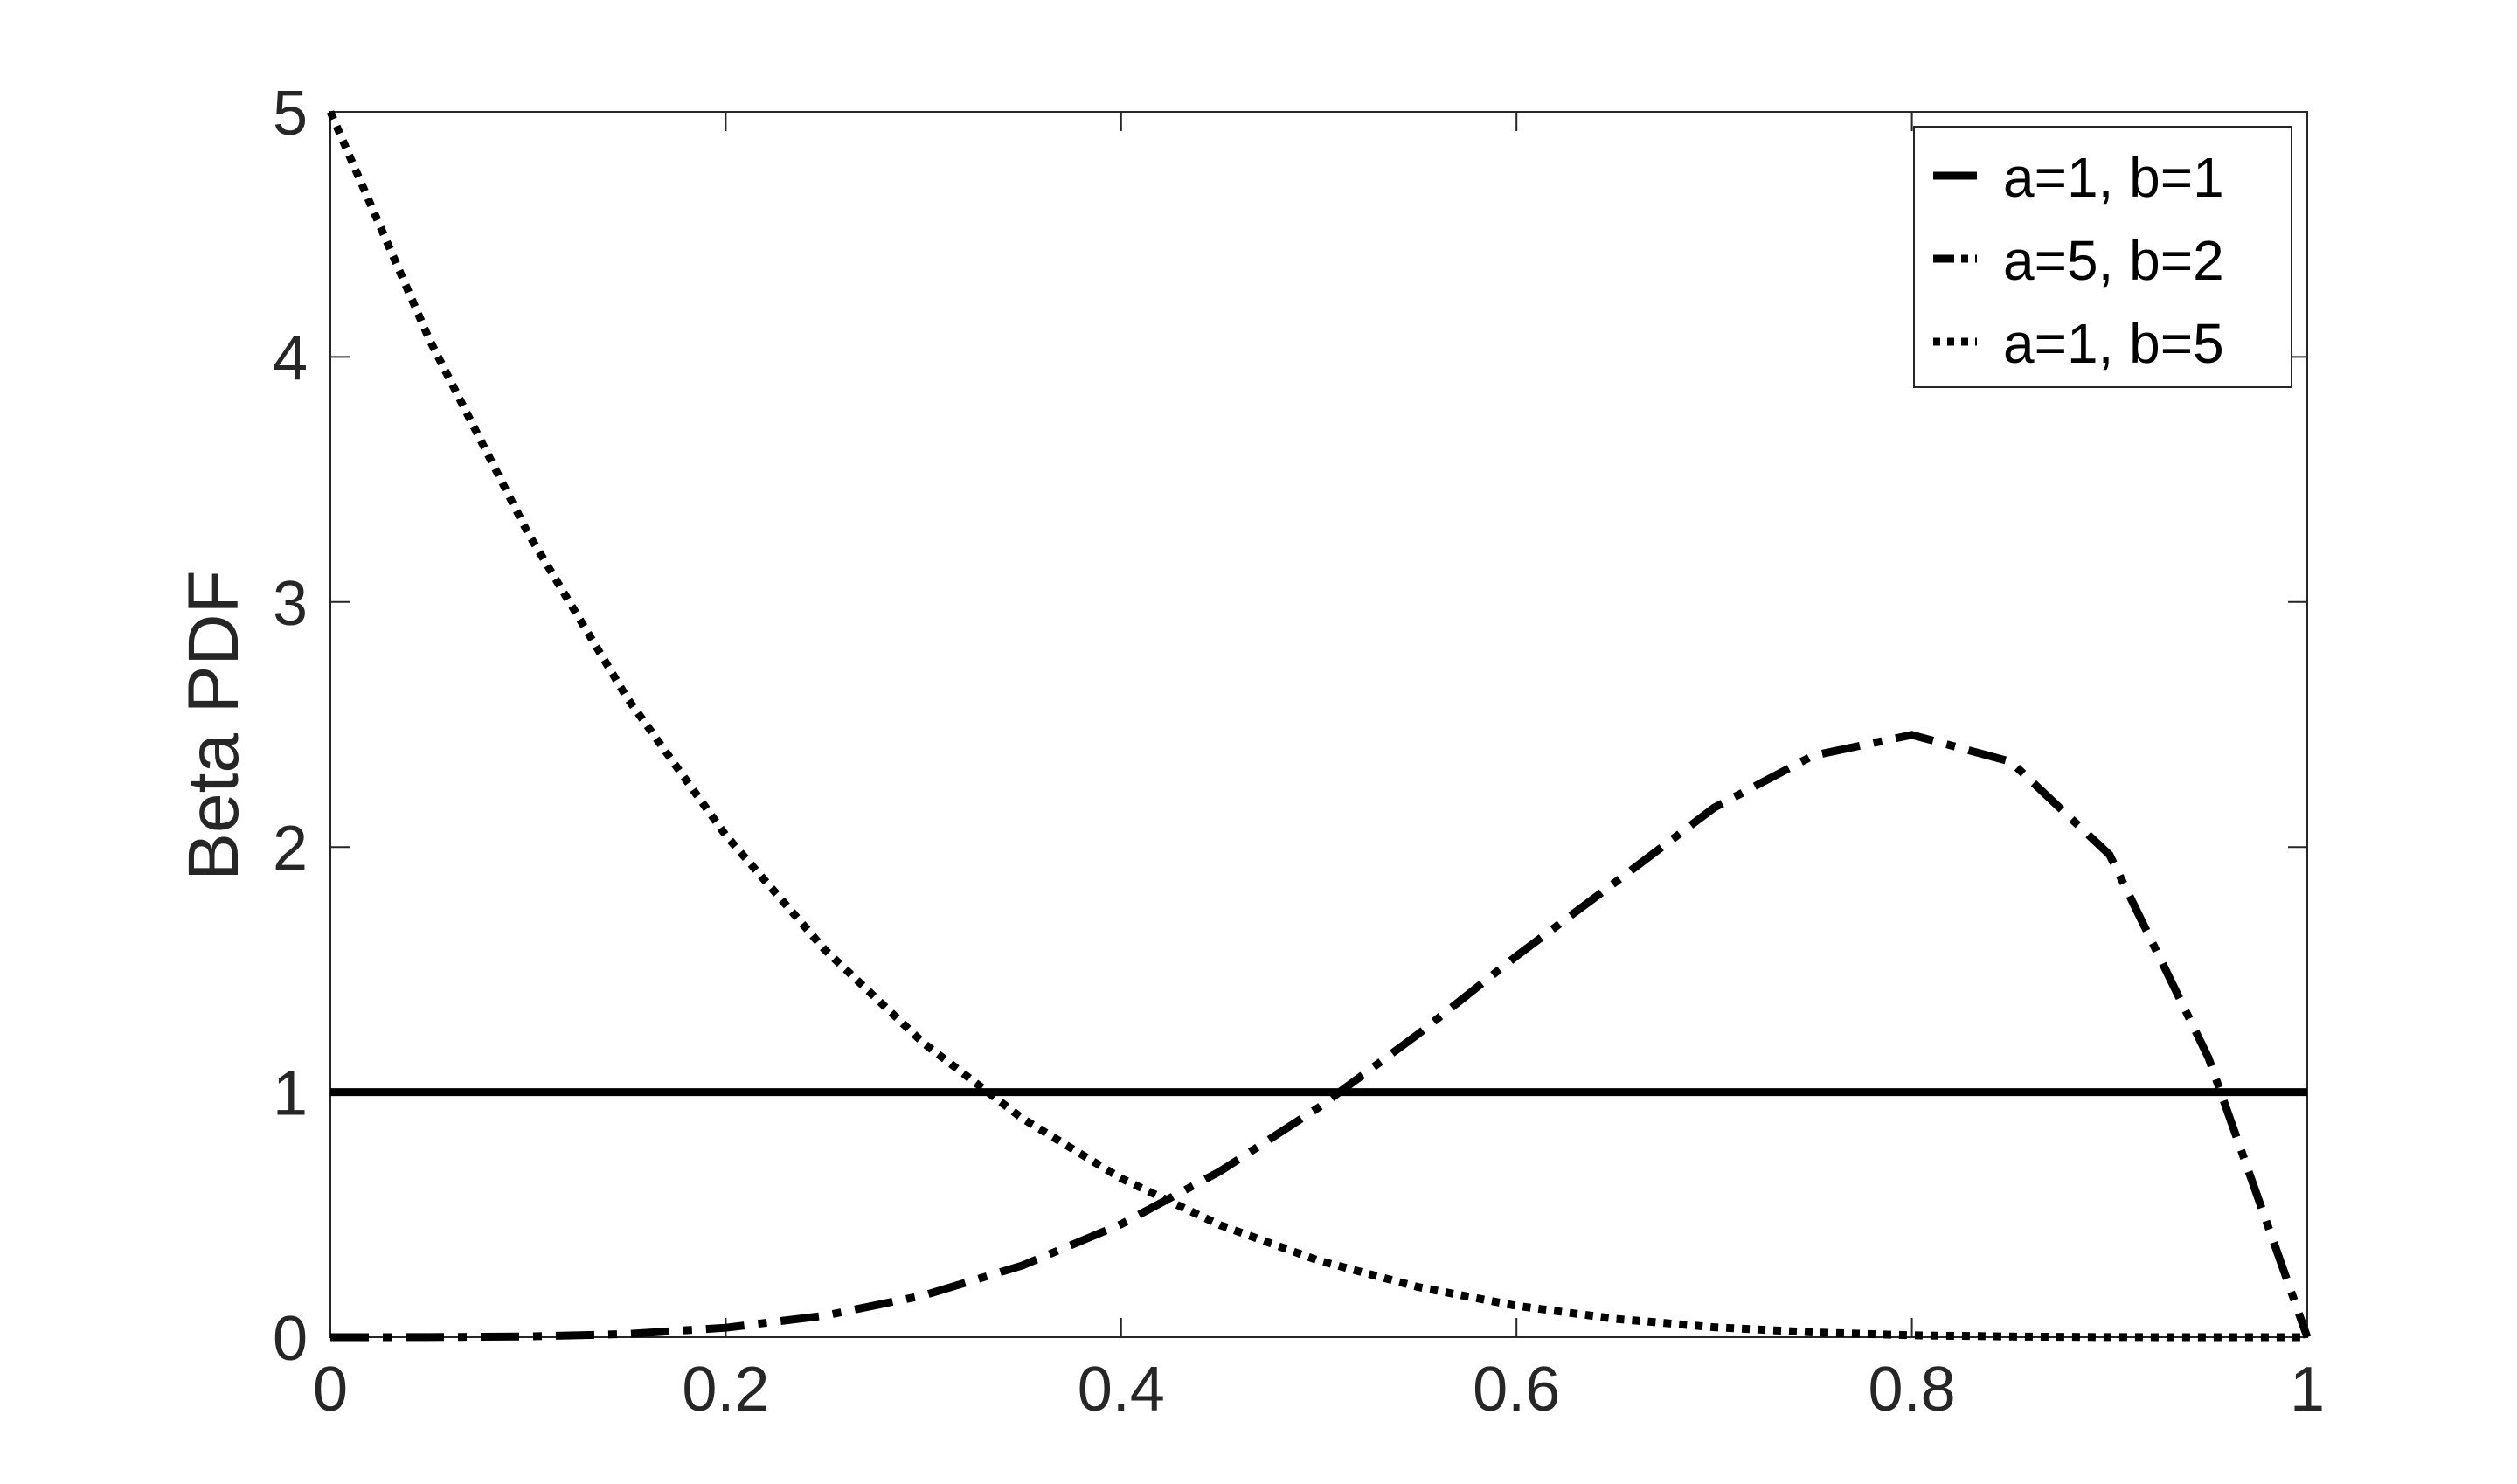 The width and height of the screenshot is (2517, 1484). What do you see at coordinates (290, 1339) in the screenshot?
I see `y-tick-label: 0` at bounding box center [290, 1339].